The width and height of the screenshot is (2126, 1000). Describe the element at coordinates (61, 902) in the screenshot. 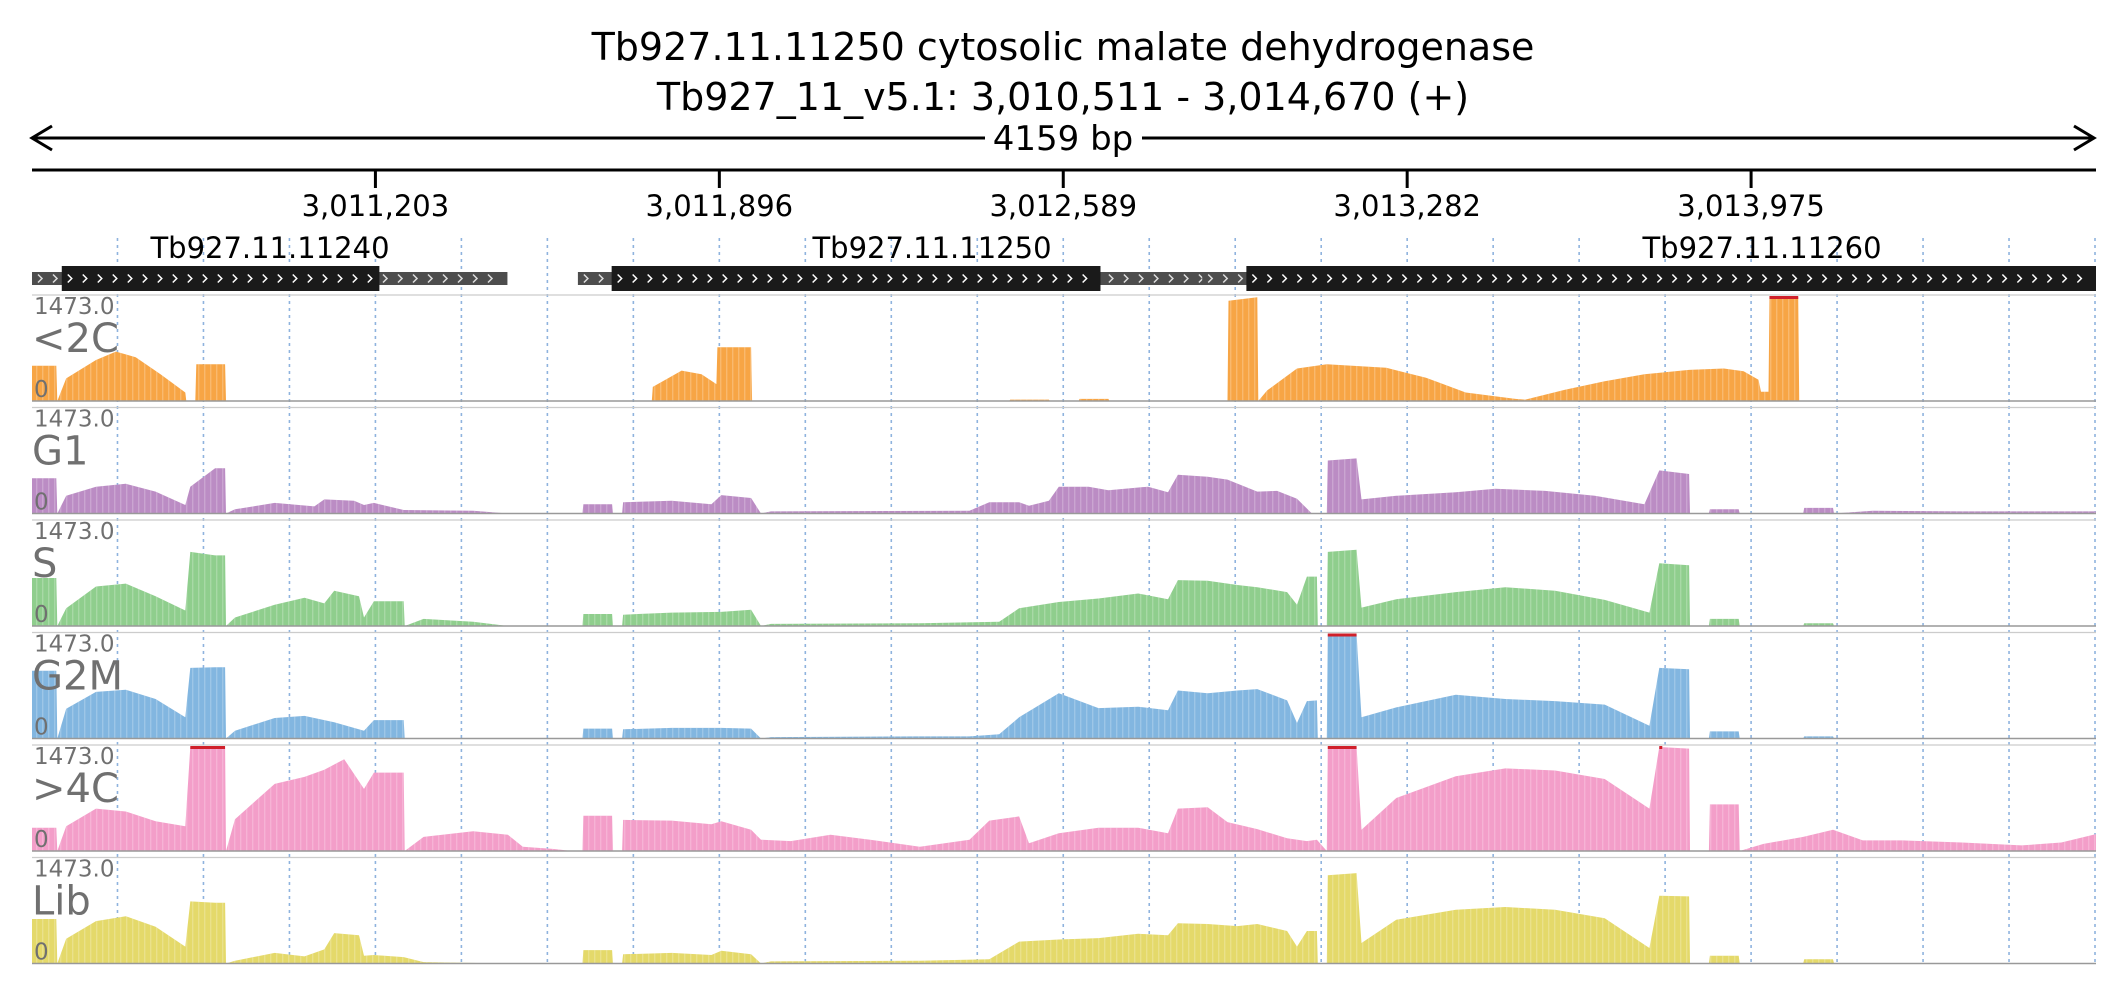

I see `track-name-5: Lib` at that location.